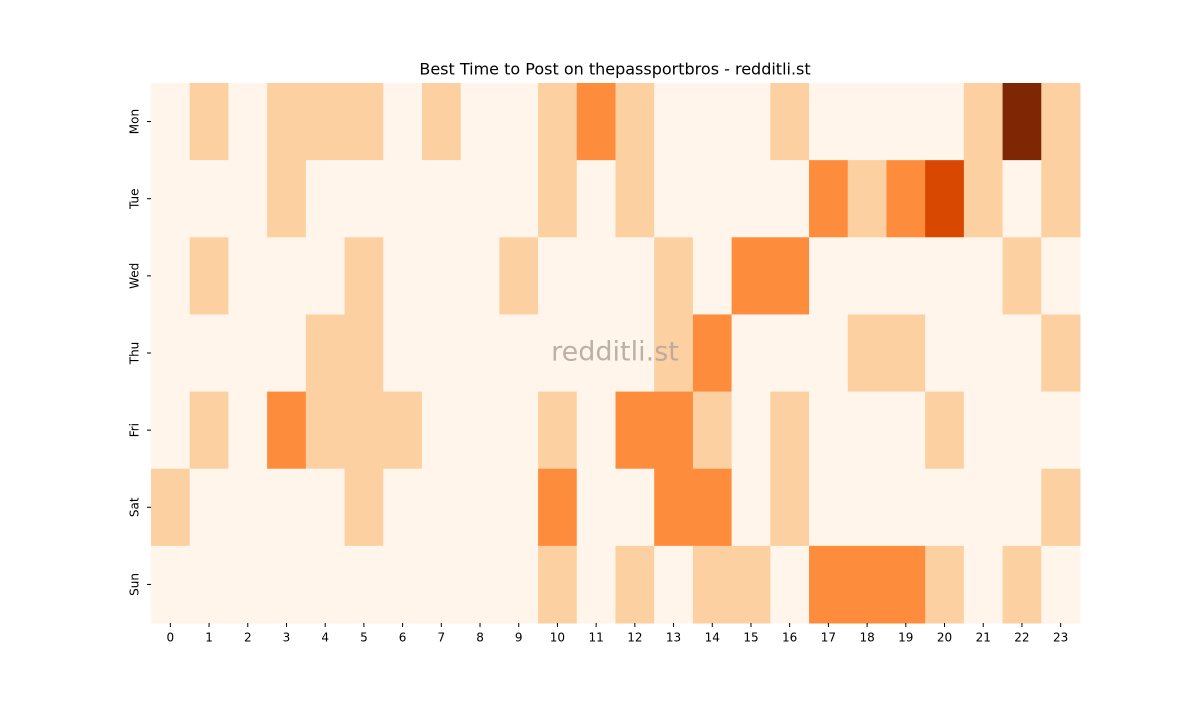 The height and width of the screenshot is (704, 1200). Describe the element at coordinates (135, 276) in the screenshot. I see `y-tick-label: Wed` at that location.